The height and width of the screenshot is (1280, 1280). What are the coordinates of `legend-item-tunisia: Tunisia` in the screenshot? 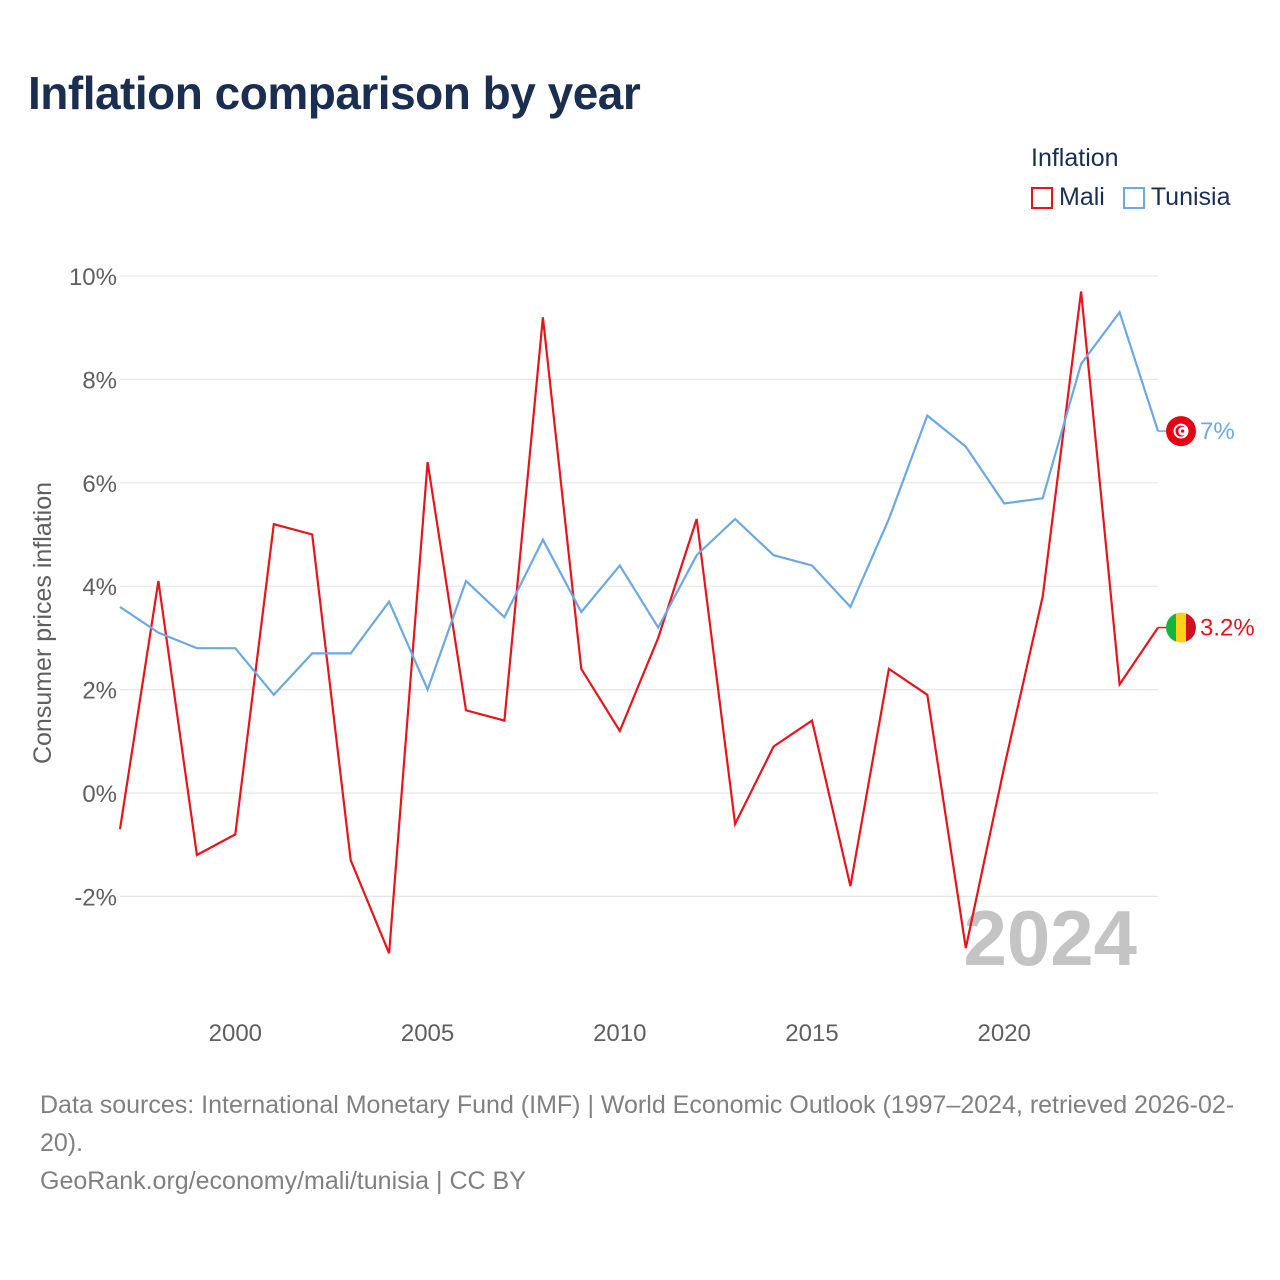 It's located at (1176, 197).